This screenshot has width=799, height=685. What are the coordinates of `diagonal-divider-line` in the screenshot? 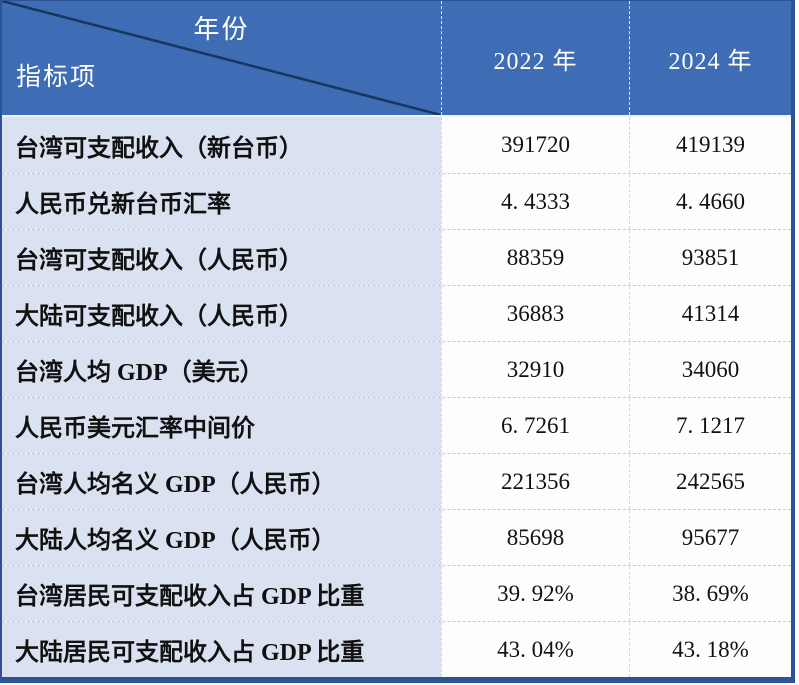 It's located at (221, 58).